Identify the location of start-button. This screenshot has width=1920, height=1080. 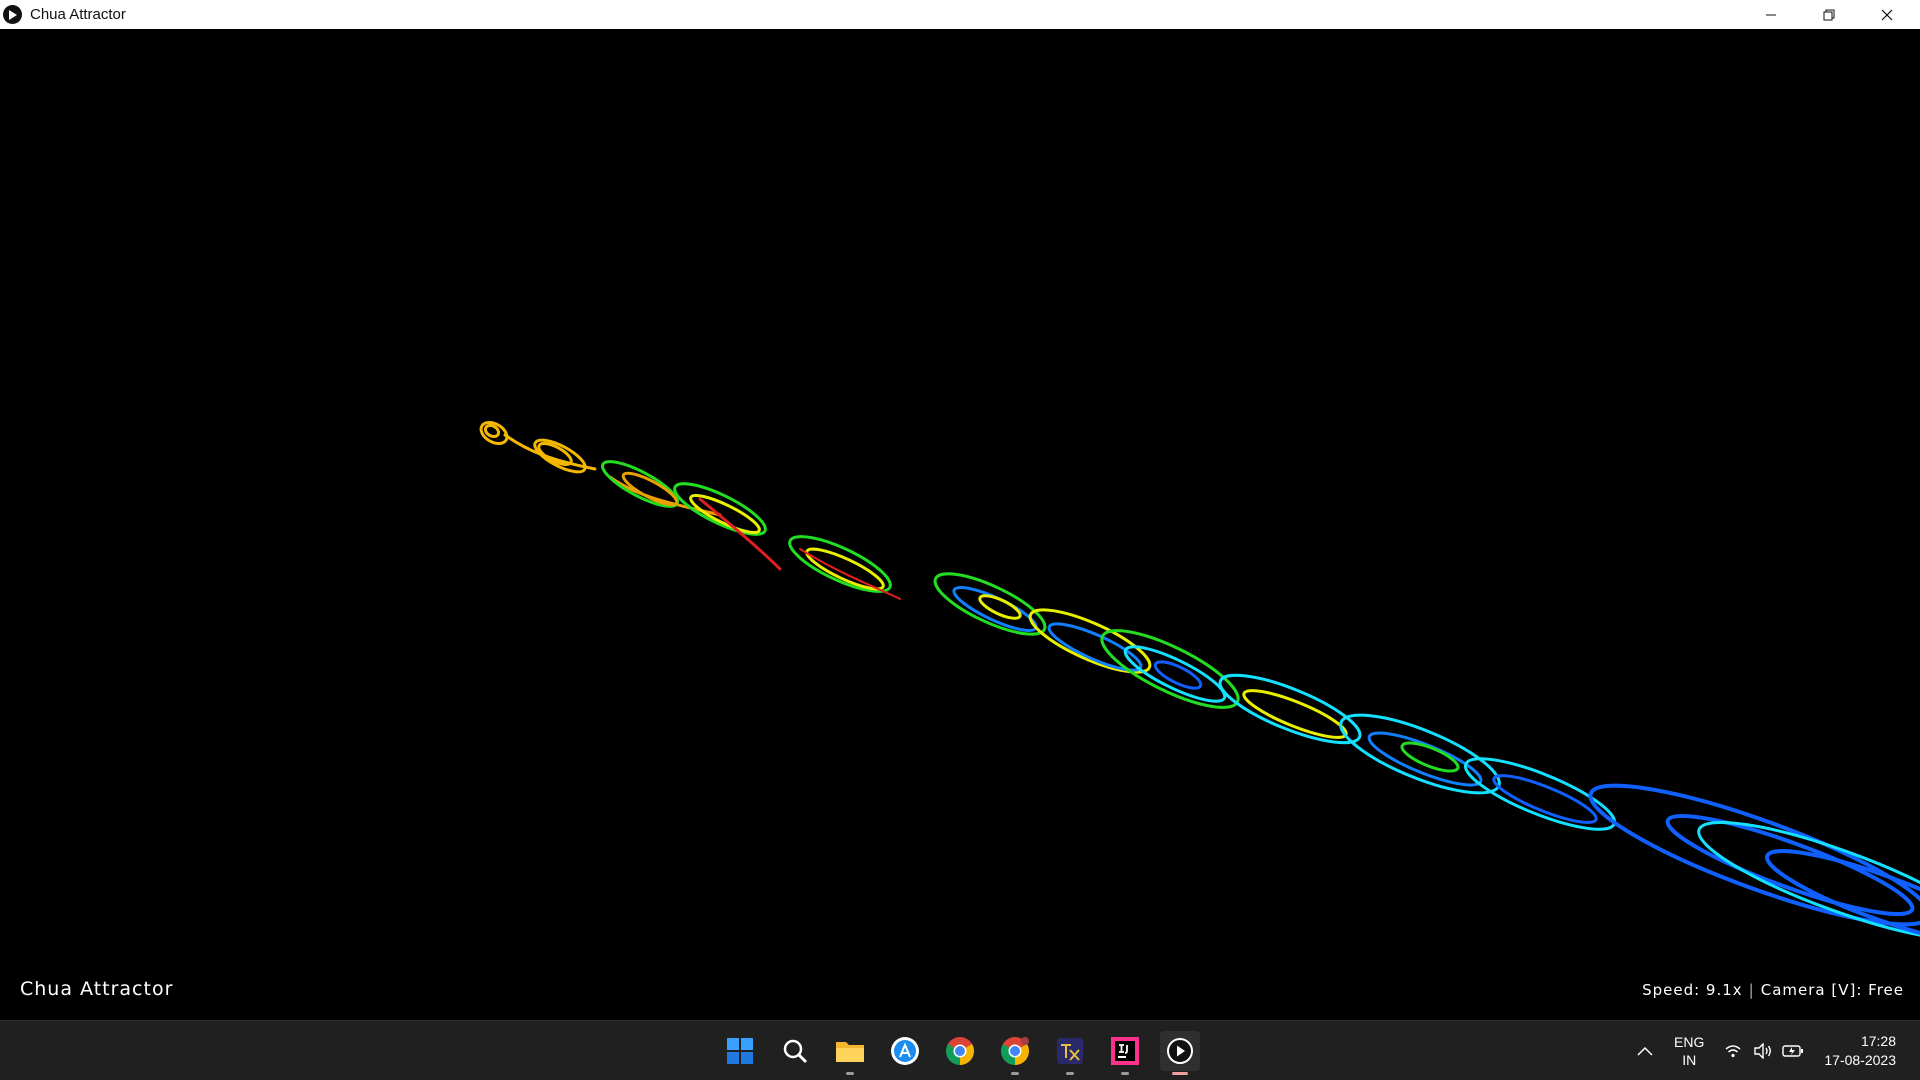
(740, 1051).